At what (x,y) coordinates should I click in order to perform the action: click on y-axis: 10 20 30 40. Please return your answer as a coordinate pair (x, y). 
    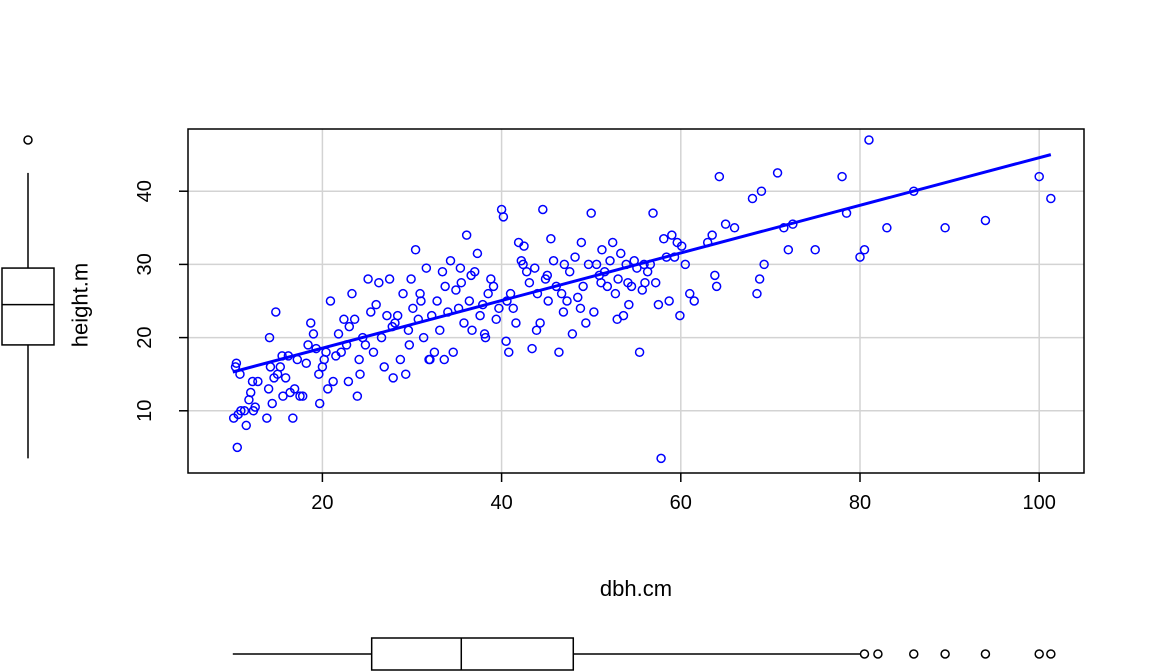
    Looking at the image, I should click on (161, 301).